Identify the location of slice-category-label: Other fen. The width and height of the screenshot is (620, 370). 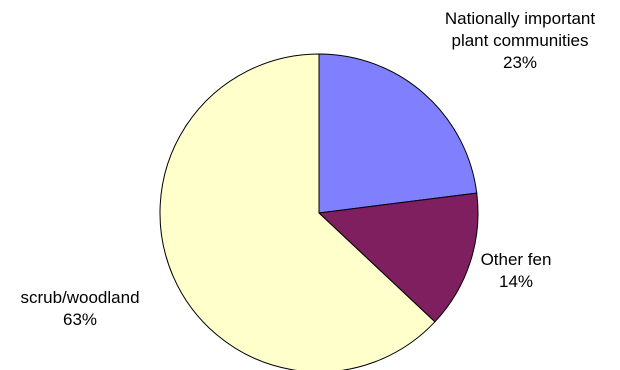
(516, 259).